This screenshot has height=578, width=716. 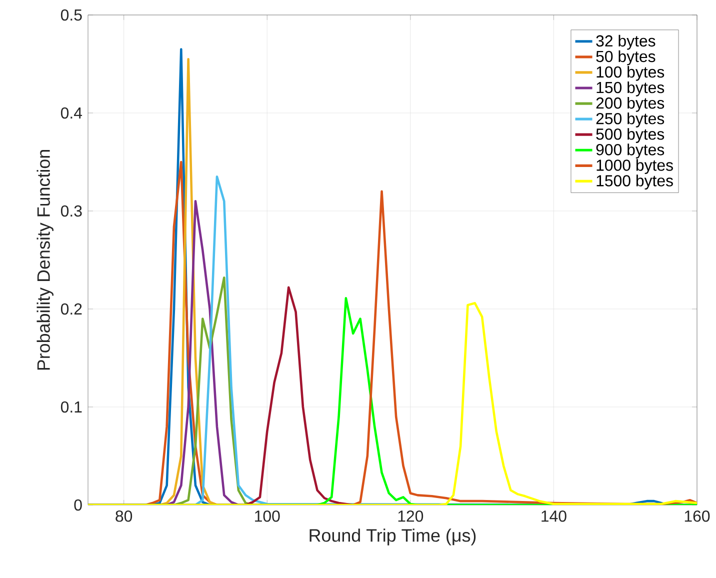 What do you see at coordinates (45, 260) in the screenshot?
I see `y-axis-title: Probability Density Function` at bounding box center [45, 260].